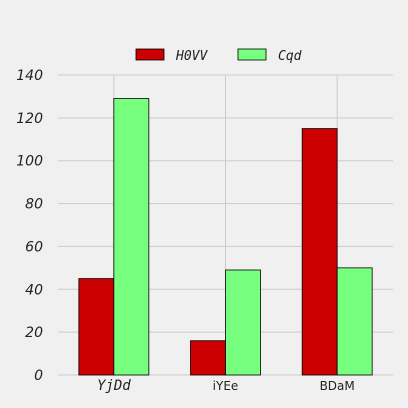 The image size is (408, 408). Describe the element at coordinates (337, 386) in the screenshot. I see `x-tick-label: BDaM` at that location.